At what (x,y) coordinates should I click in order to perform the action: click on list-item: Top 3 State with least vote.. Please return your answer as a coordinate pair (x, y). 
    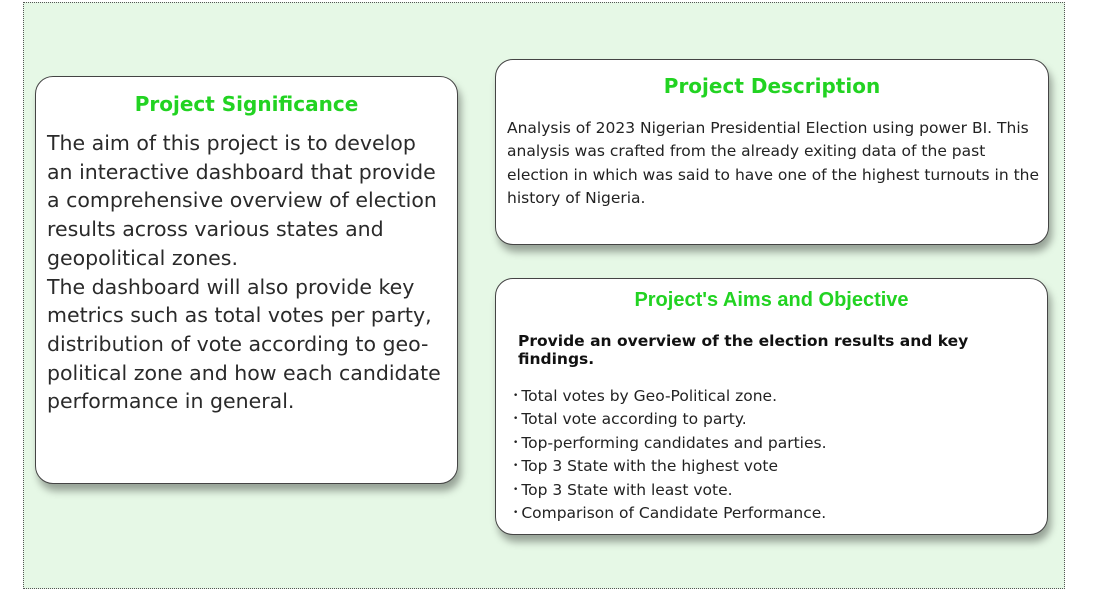
    Looking at the image, I should click on (780, 490).